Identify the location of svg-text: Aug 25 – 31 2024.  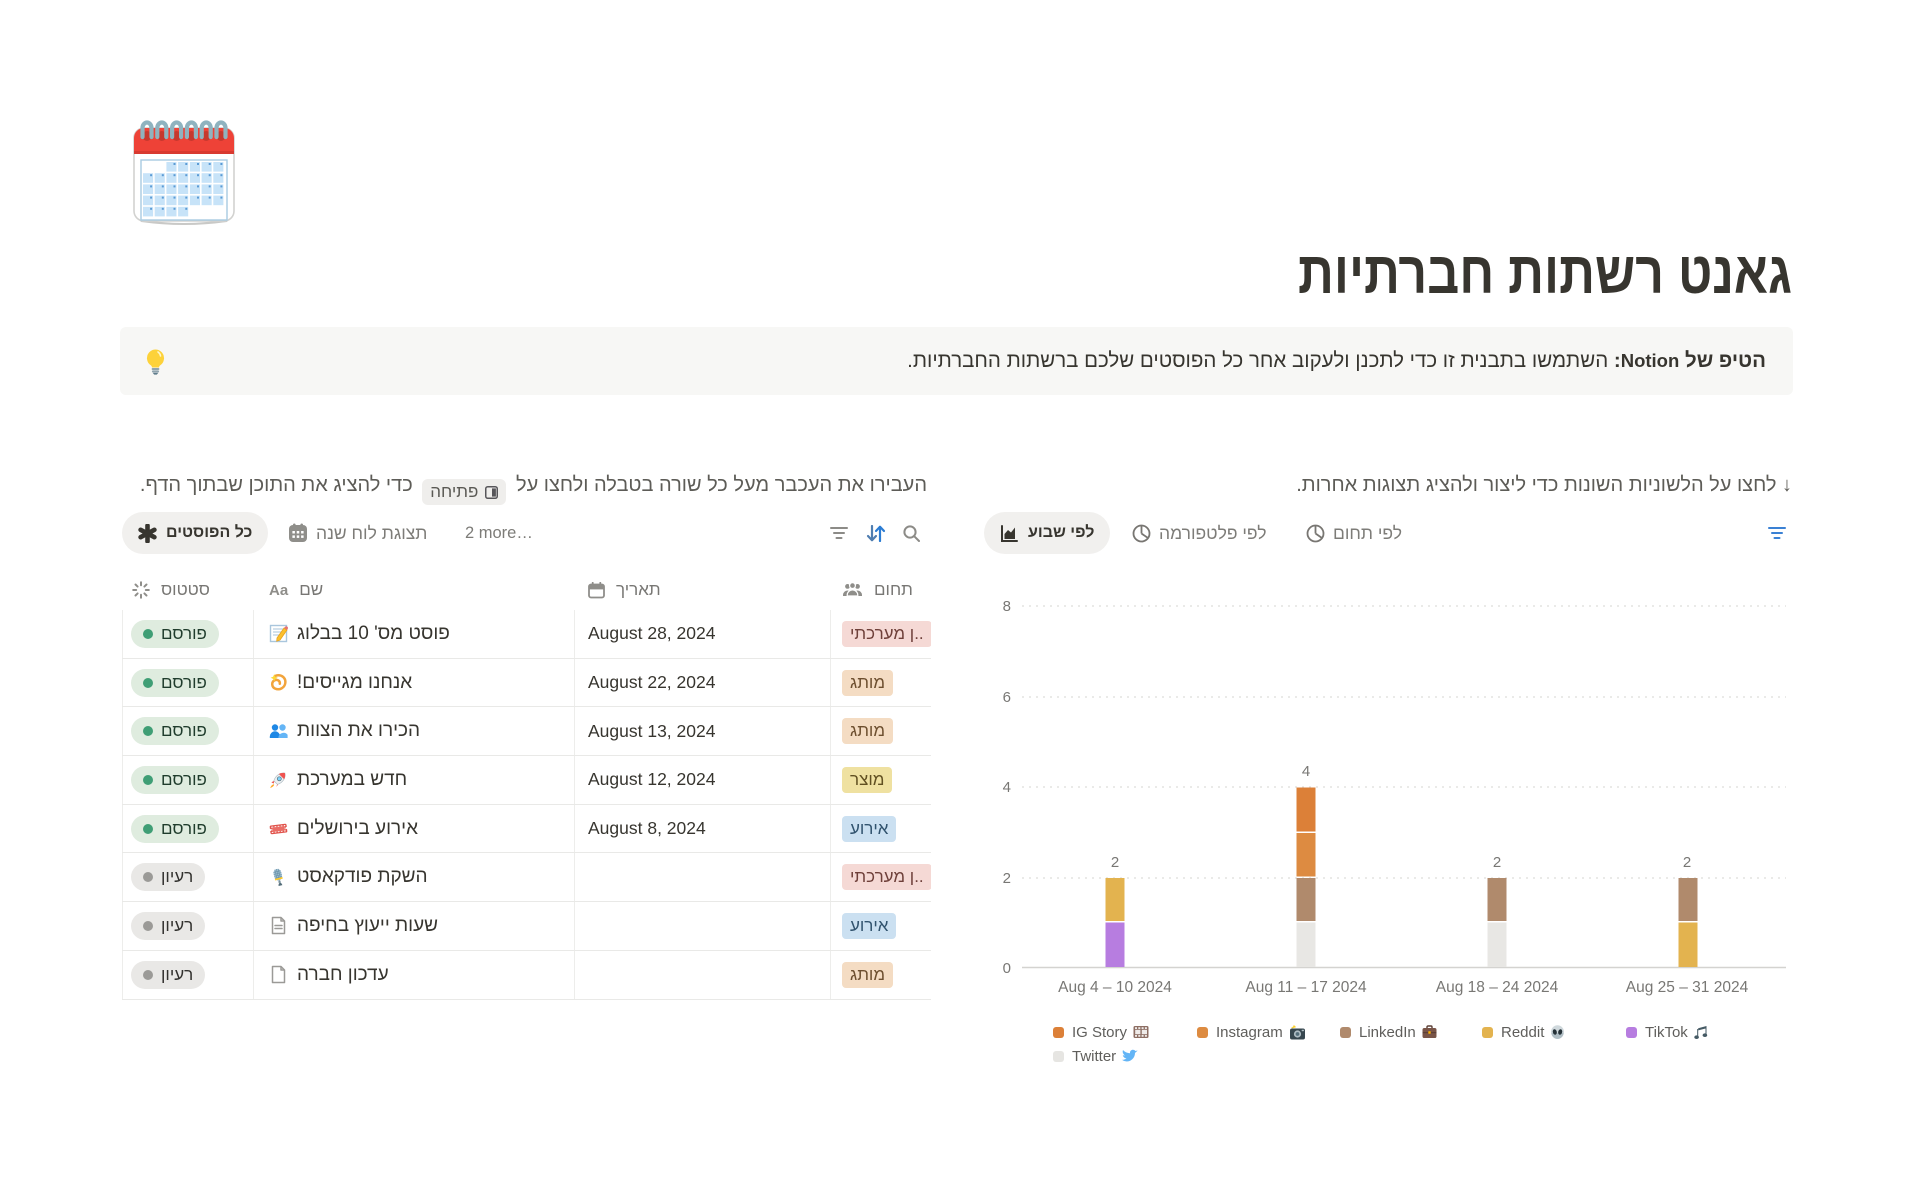
(1687, 987).